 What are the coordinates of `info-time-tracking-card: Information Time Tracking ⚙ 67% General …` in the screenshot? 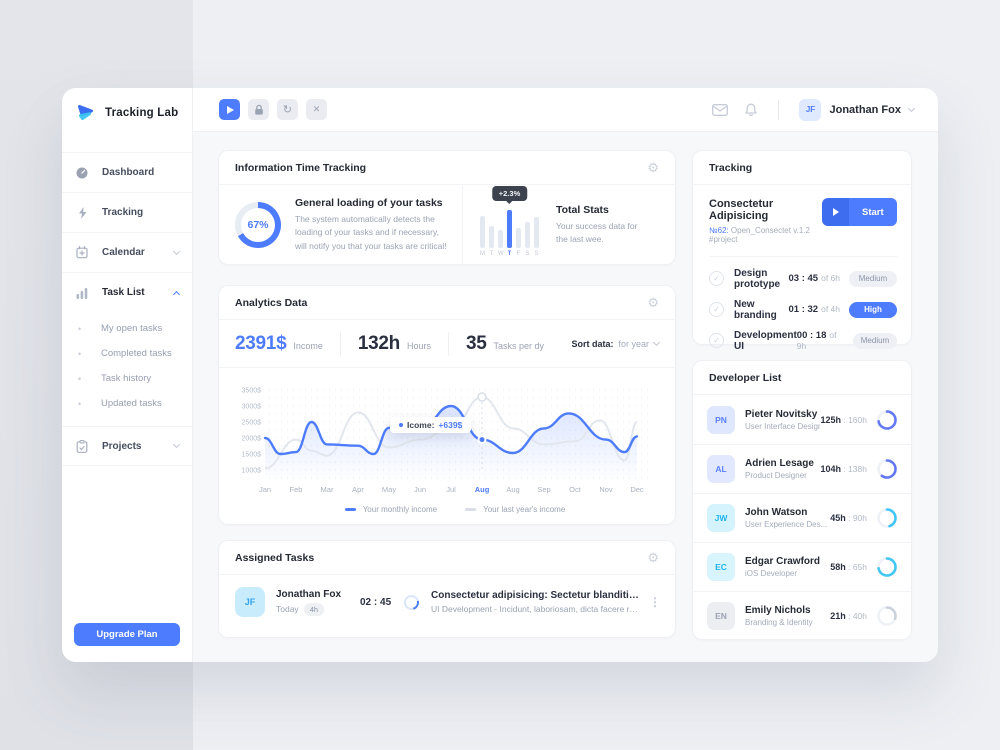 It's located at (447, 207).